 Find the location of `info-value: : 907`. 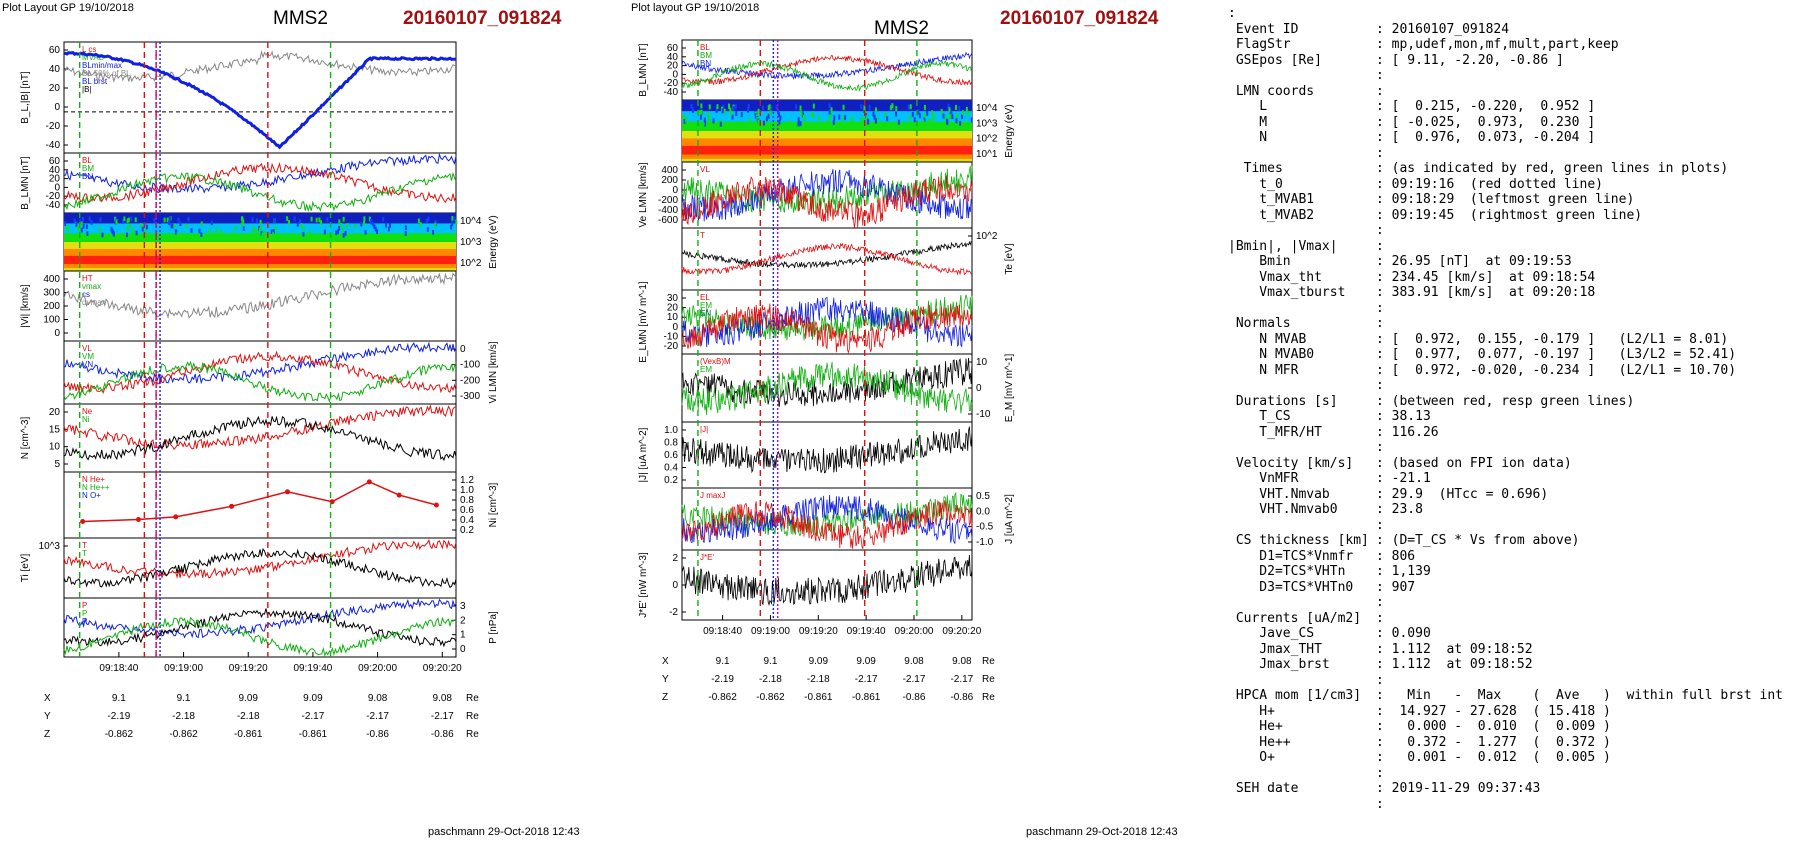

info-value: : 907 is located at coordinates (1396, 587).